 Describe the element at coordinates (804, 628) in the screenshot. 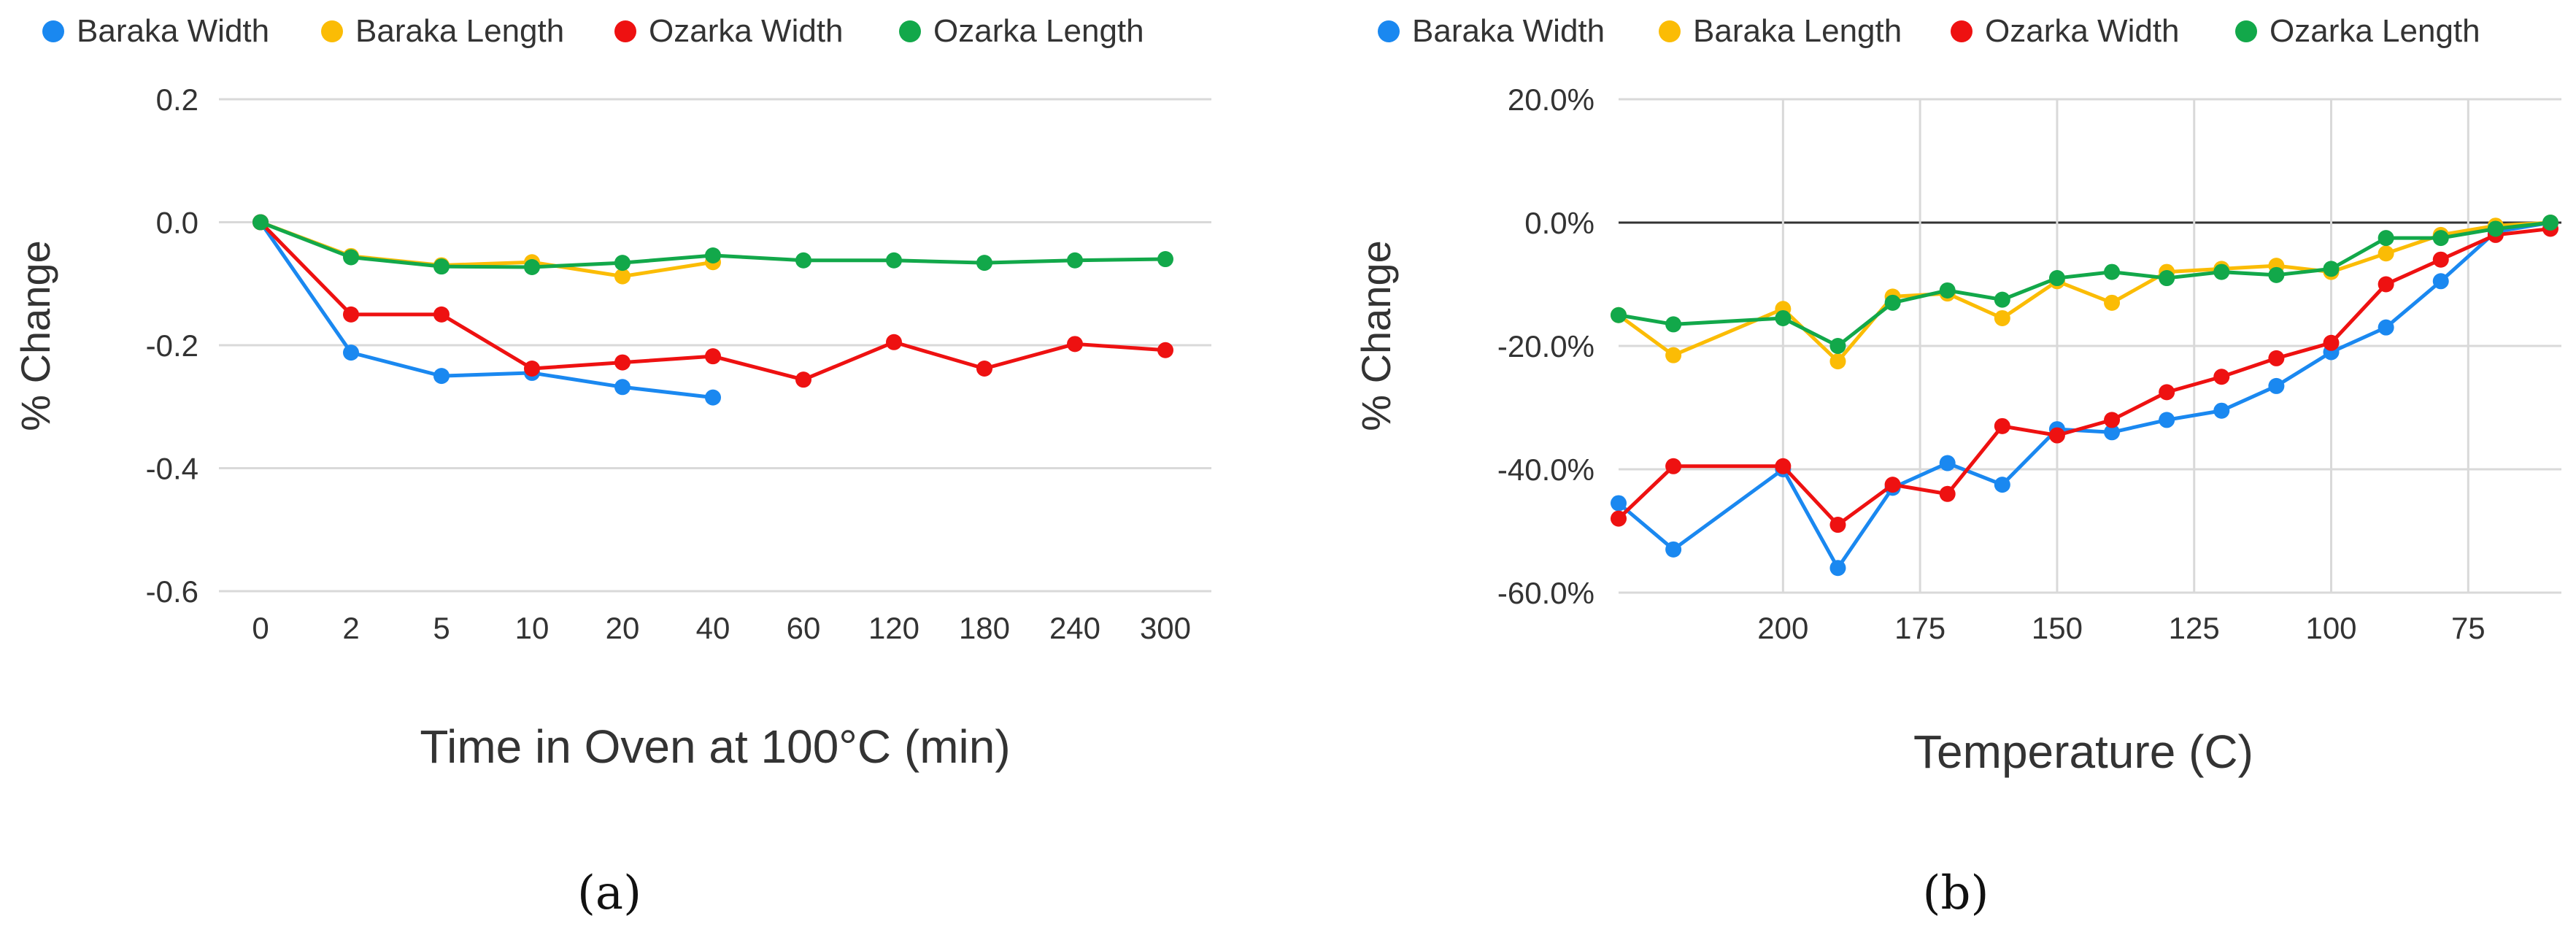

I see `x-tick-label-a: 60` at that location.